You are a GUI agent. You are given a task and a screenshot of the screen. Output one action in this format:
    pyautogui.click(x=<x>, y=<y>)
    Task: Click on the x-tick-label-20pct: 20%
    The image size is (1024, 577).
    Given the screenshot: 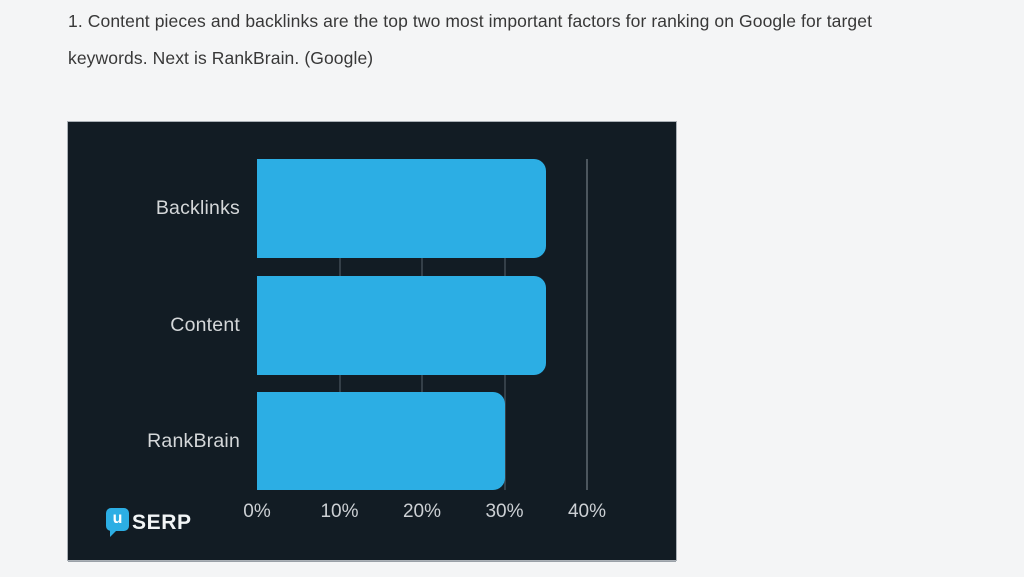 What is the action you would take?
    pyautogui.click(x=422, y=511)
    